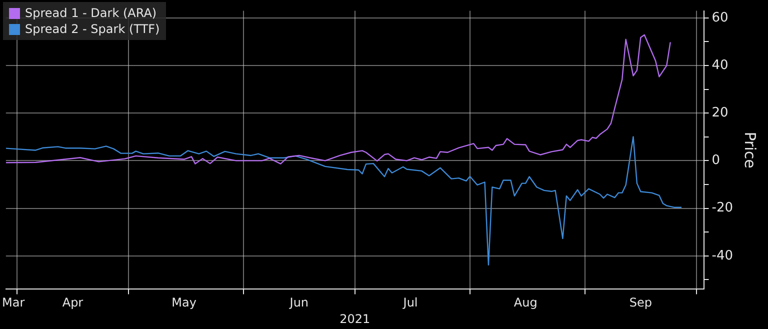 Image resolution: width=768 pixels, height=329 pixels. Describe the element at coordinates (722, 256) in the screenshot. I see `y-tick-label: -40` at that location.